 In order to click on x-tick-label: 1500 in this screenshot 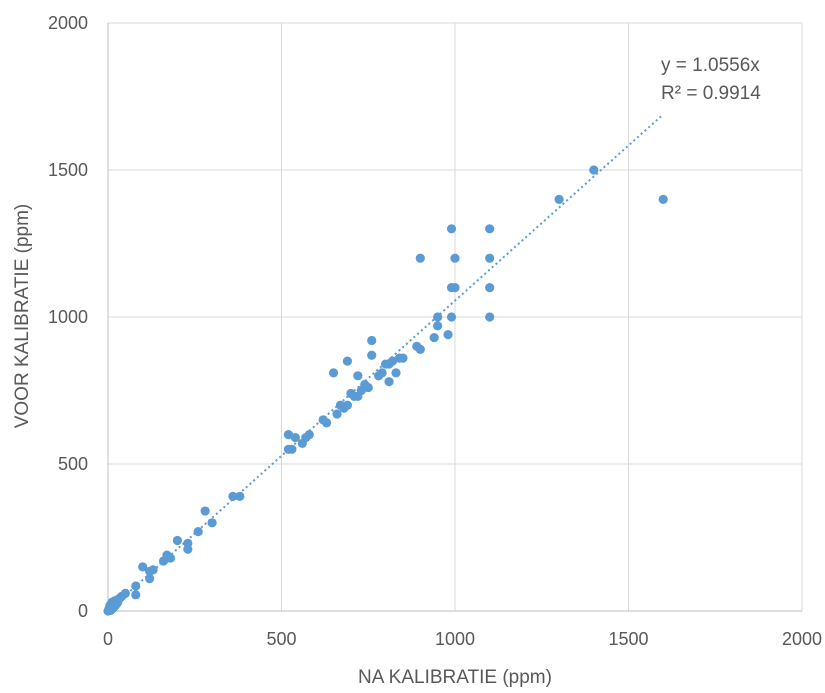, I will do `click(628, 639)`.